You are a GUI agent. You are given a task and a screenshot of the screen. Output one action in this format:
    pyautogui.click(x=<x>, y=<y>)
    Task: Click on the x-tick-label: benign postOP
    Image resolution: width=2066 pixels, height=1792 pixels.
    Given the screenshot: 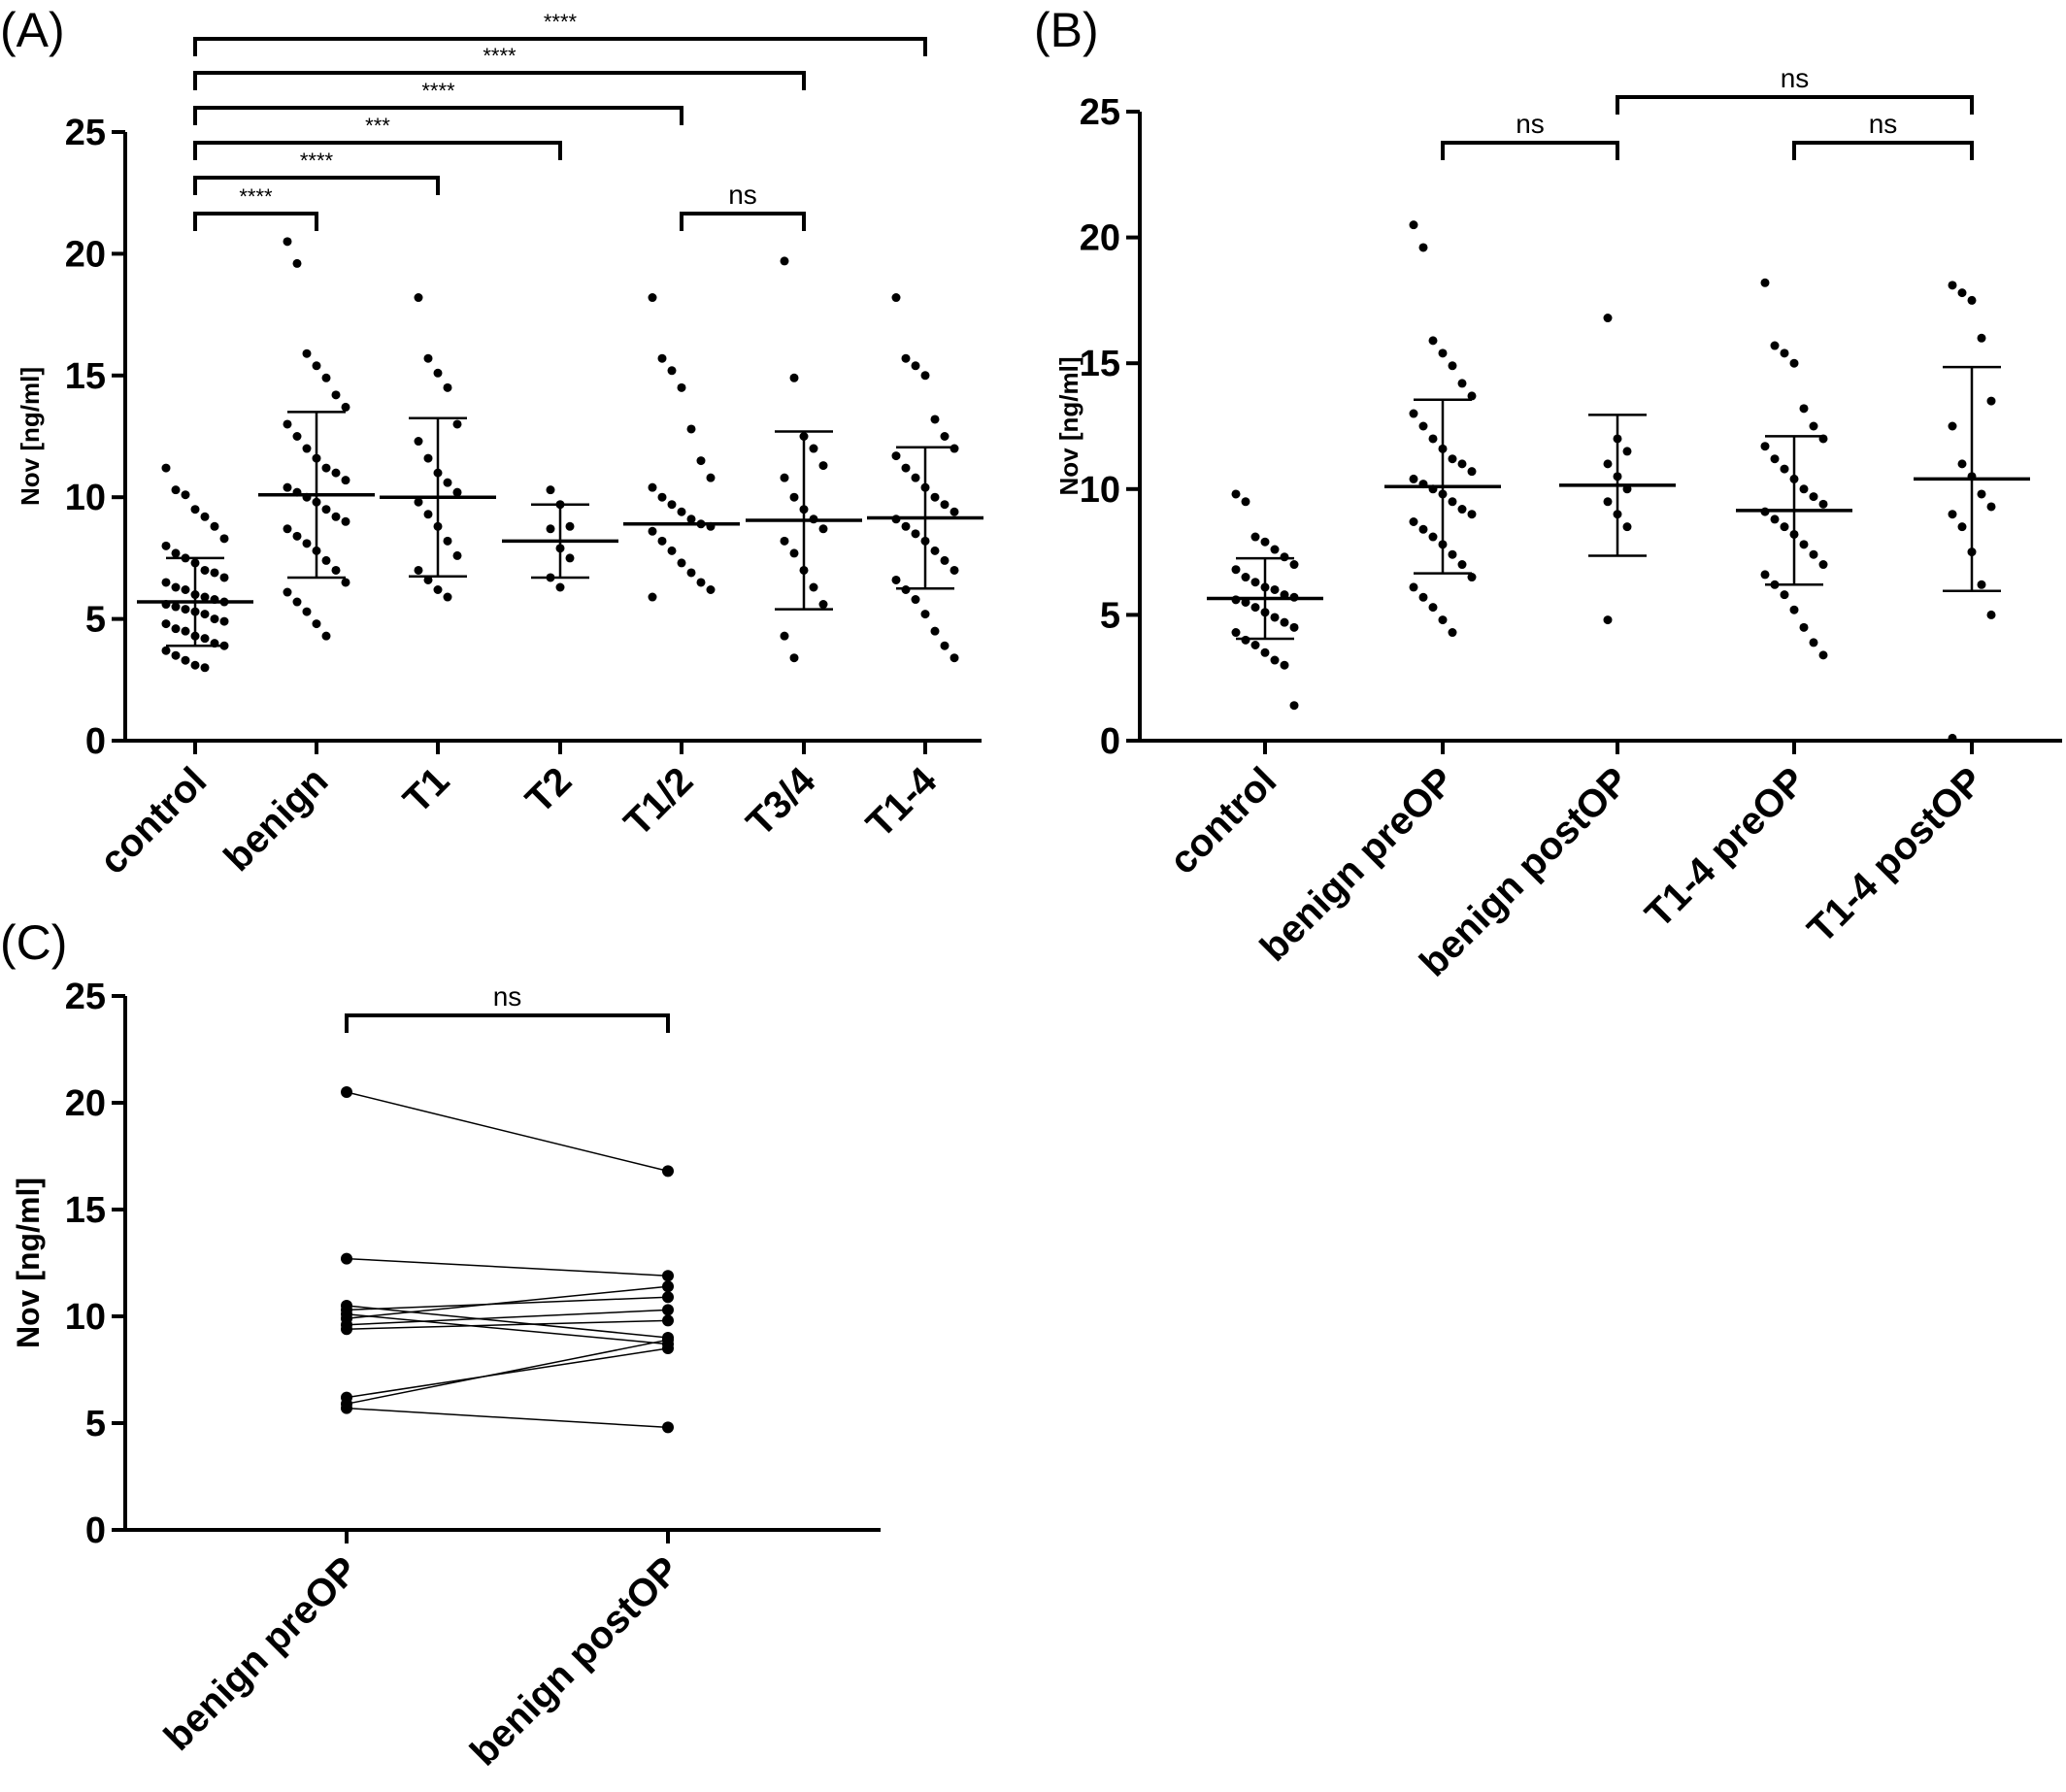 What is the action you would take?
    pyautogui.click(x=574, y=1661)
    